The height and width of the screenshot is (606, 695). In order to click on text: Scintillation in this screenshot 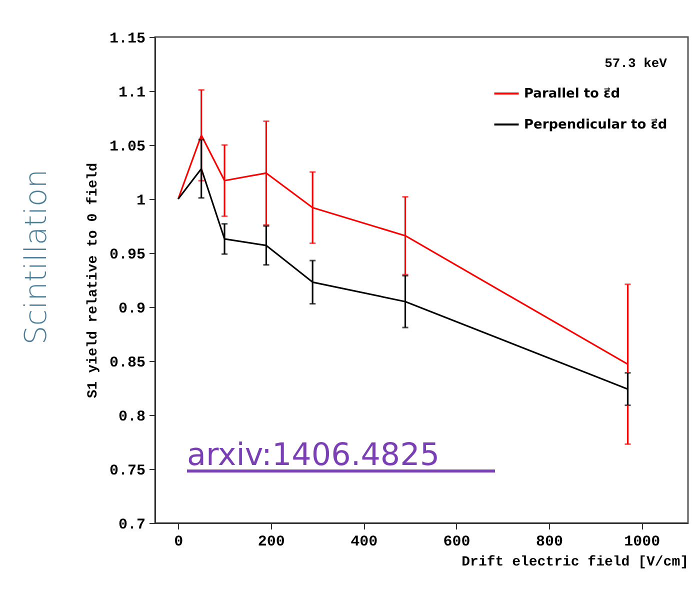, I will do `click(36, 257)`.